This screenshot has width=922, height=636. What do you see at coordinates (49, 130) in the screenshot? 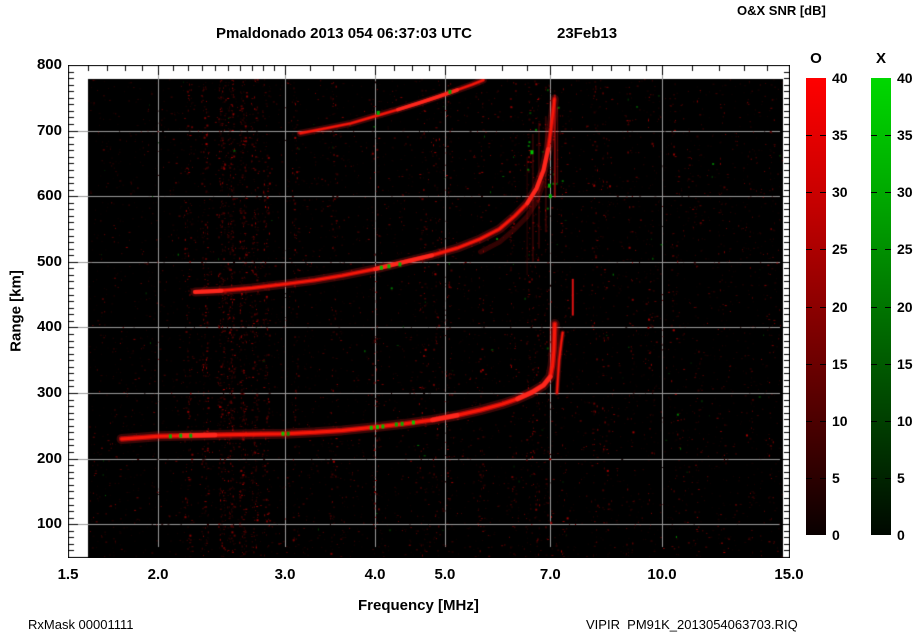
I see `y-tick-label: 700` at bounding box center [49, 130].